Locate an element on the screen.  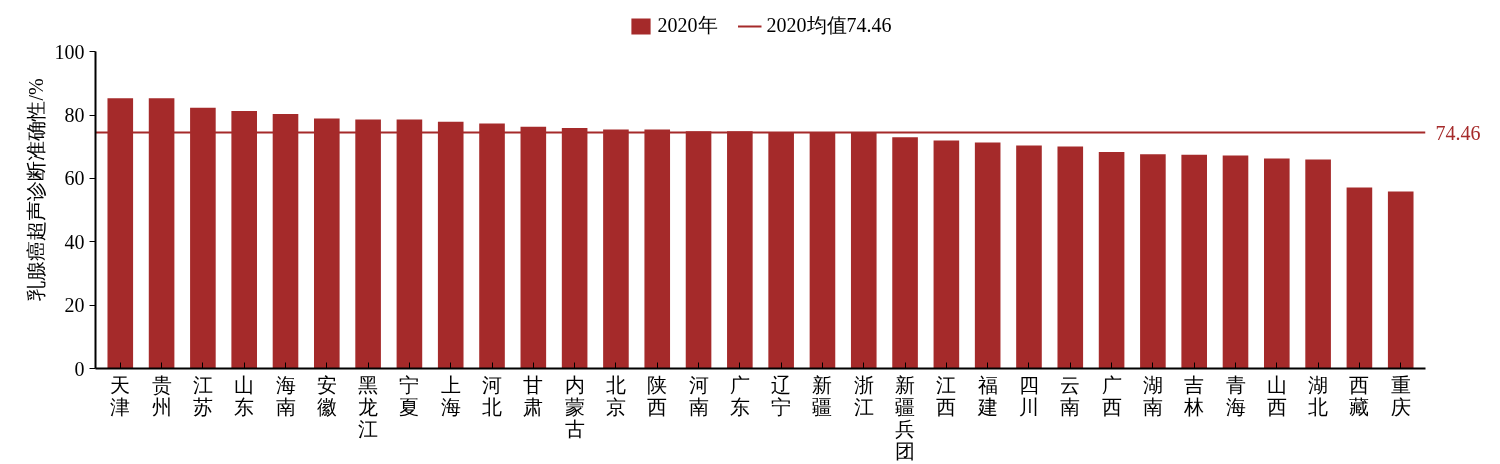
x-tick-label: 辽宁 is located at coordinates (781, 395).